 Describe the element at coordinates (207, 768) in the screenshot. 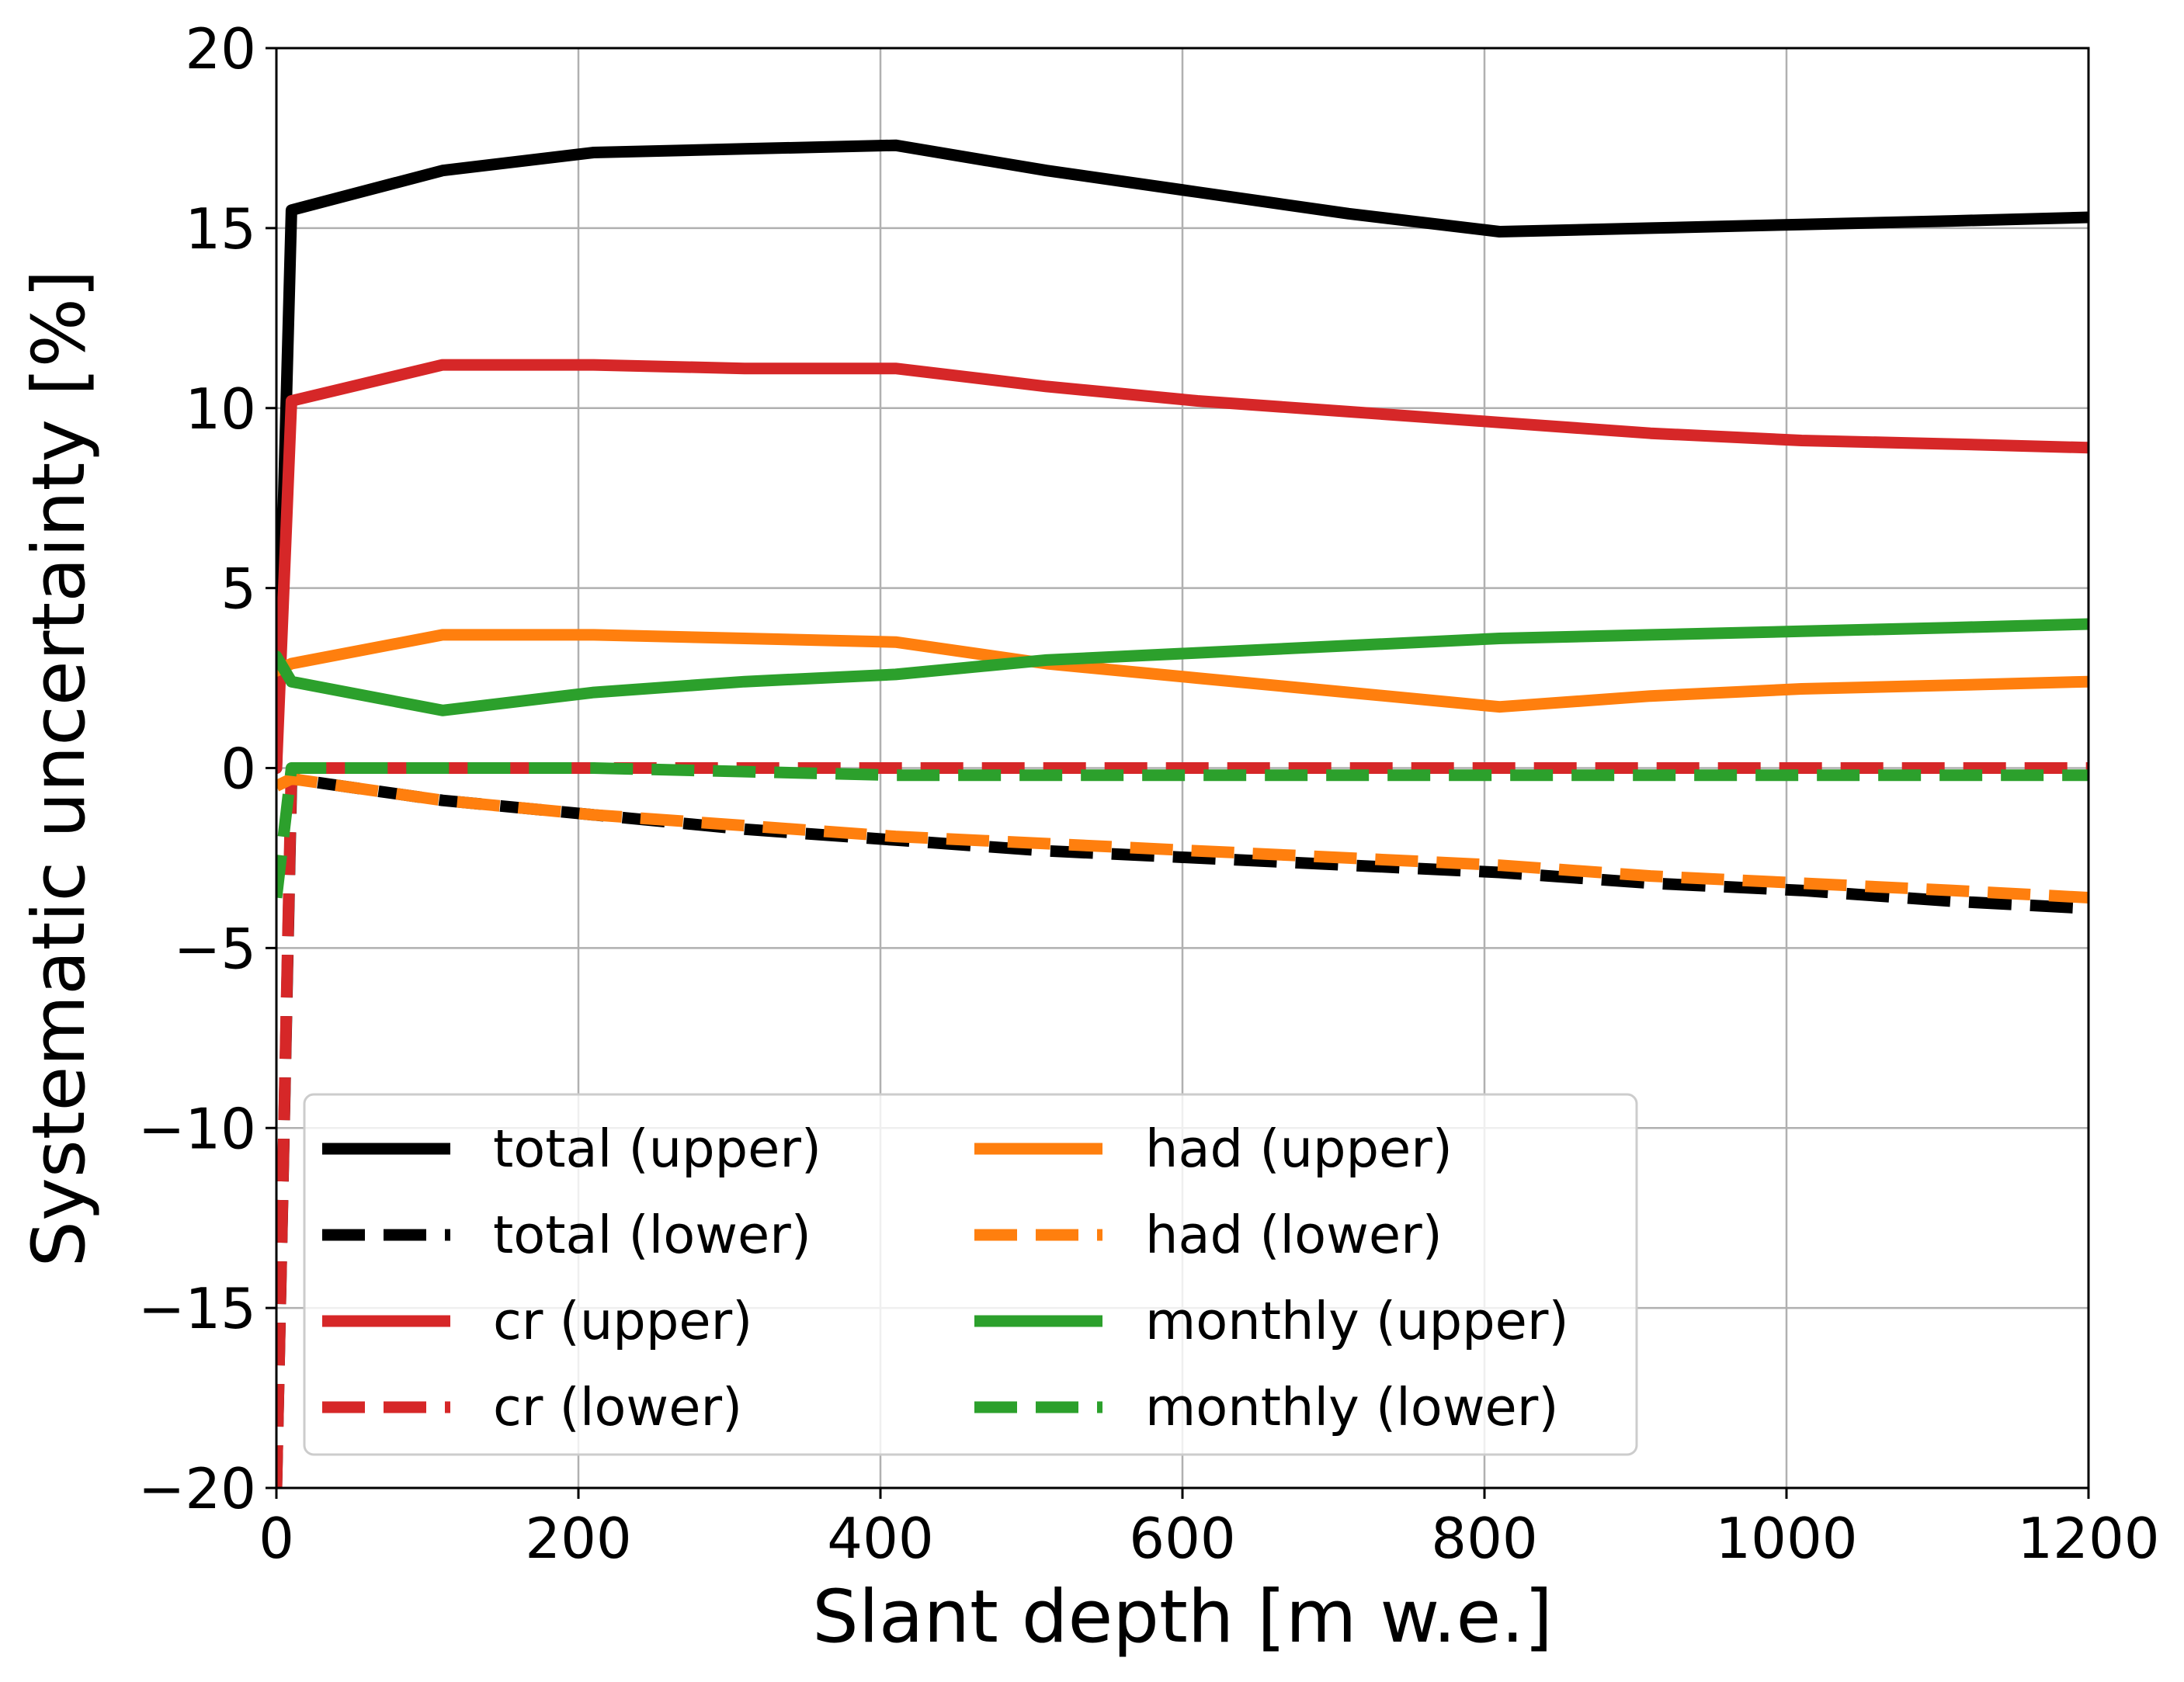

I see `y-axis-ticks: −20 −15 −10 −5 0 5 10 15 20` at that location.